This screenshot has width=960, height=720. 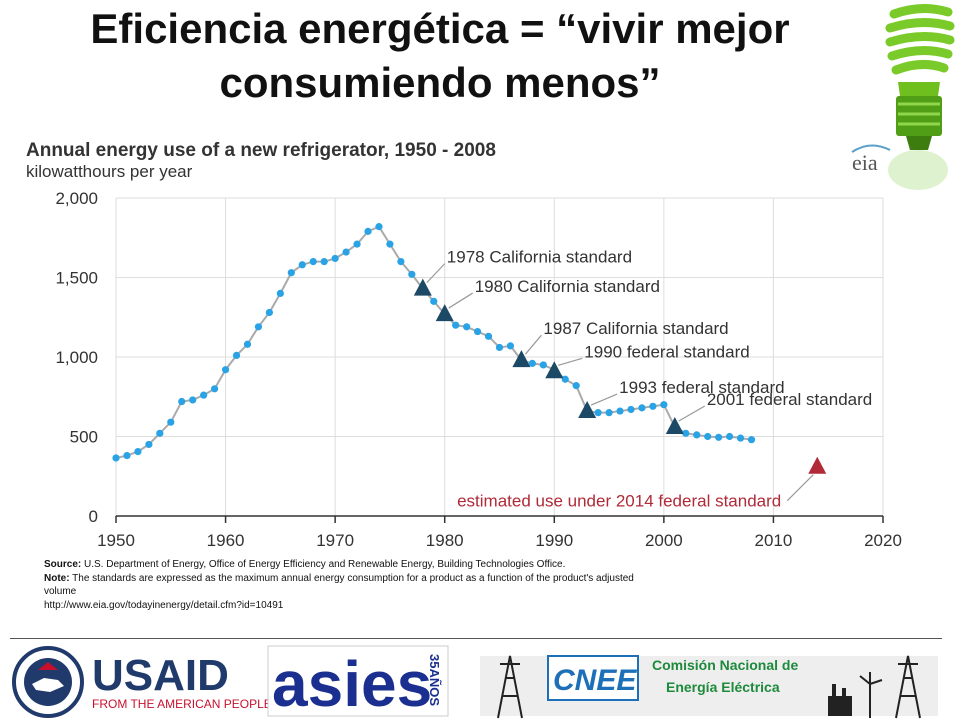 What do you see at coordinates (109, 171) in the screenshot?
I see `chart-y-axis-label: kilowatthours per year` at bounding box center [109, 171].